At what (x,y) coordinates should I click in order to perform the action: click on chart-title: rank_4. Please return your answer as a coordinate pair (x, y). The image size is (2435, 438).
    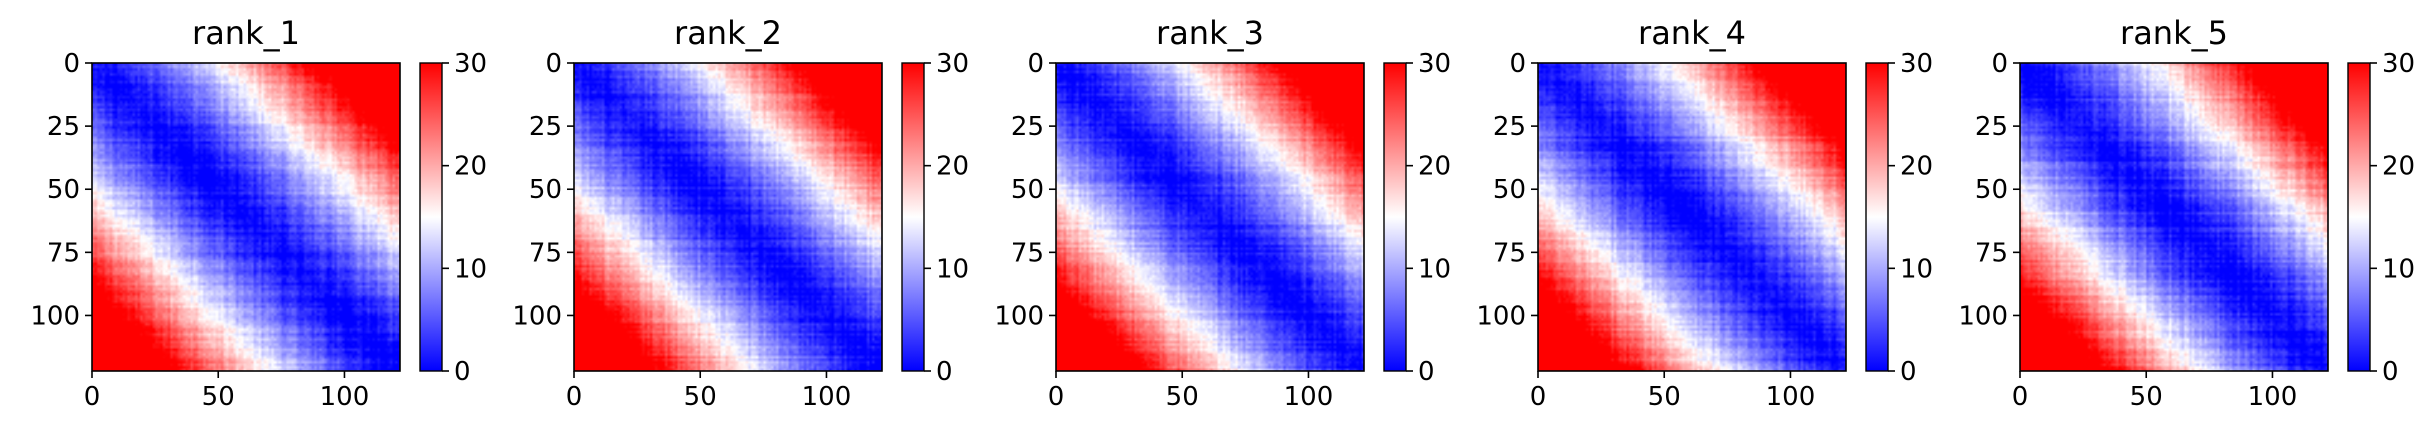
    Looking at the image, I should click on (1692, 33).